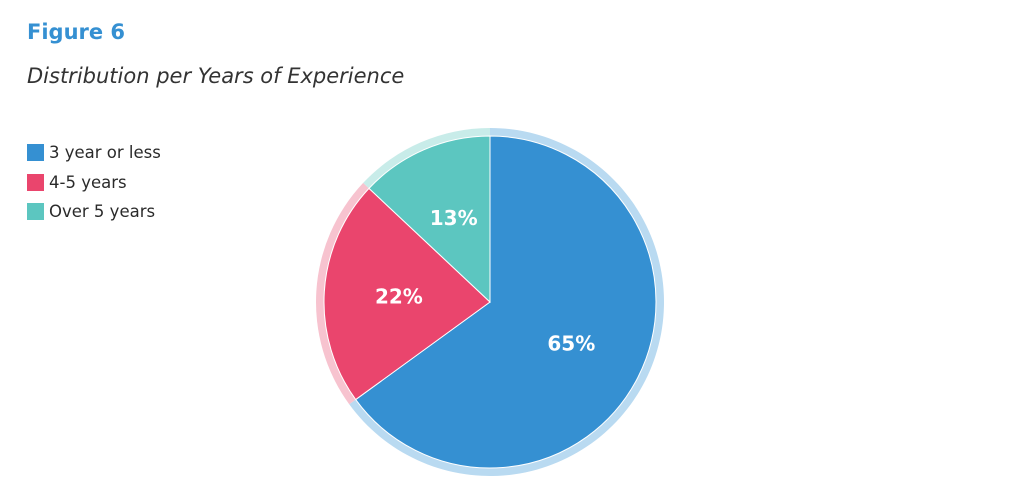  What do you see at coordinates (88, 182) in the screenshot?
I see `legend-label: 4-5 years` at bounding box center [88, 182].